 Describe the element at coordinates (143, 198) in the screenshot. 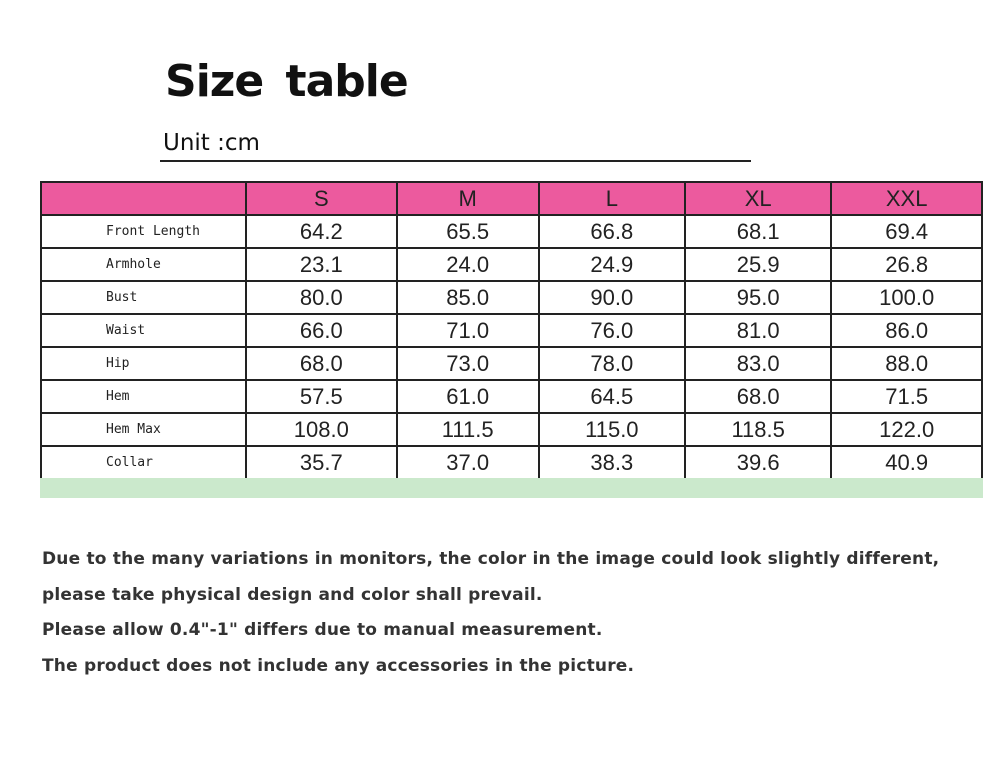

I see `header-corner` at that location.